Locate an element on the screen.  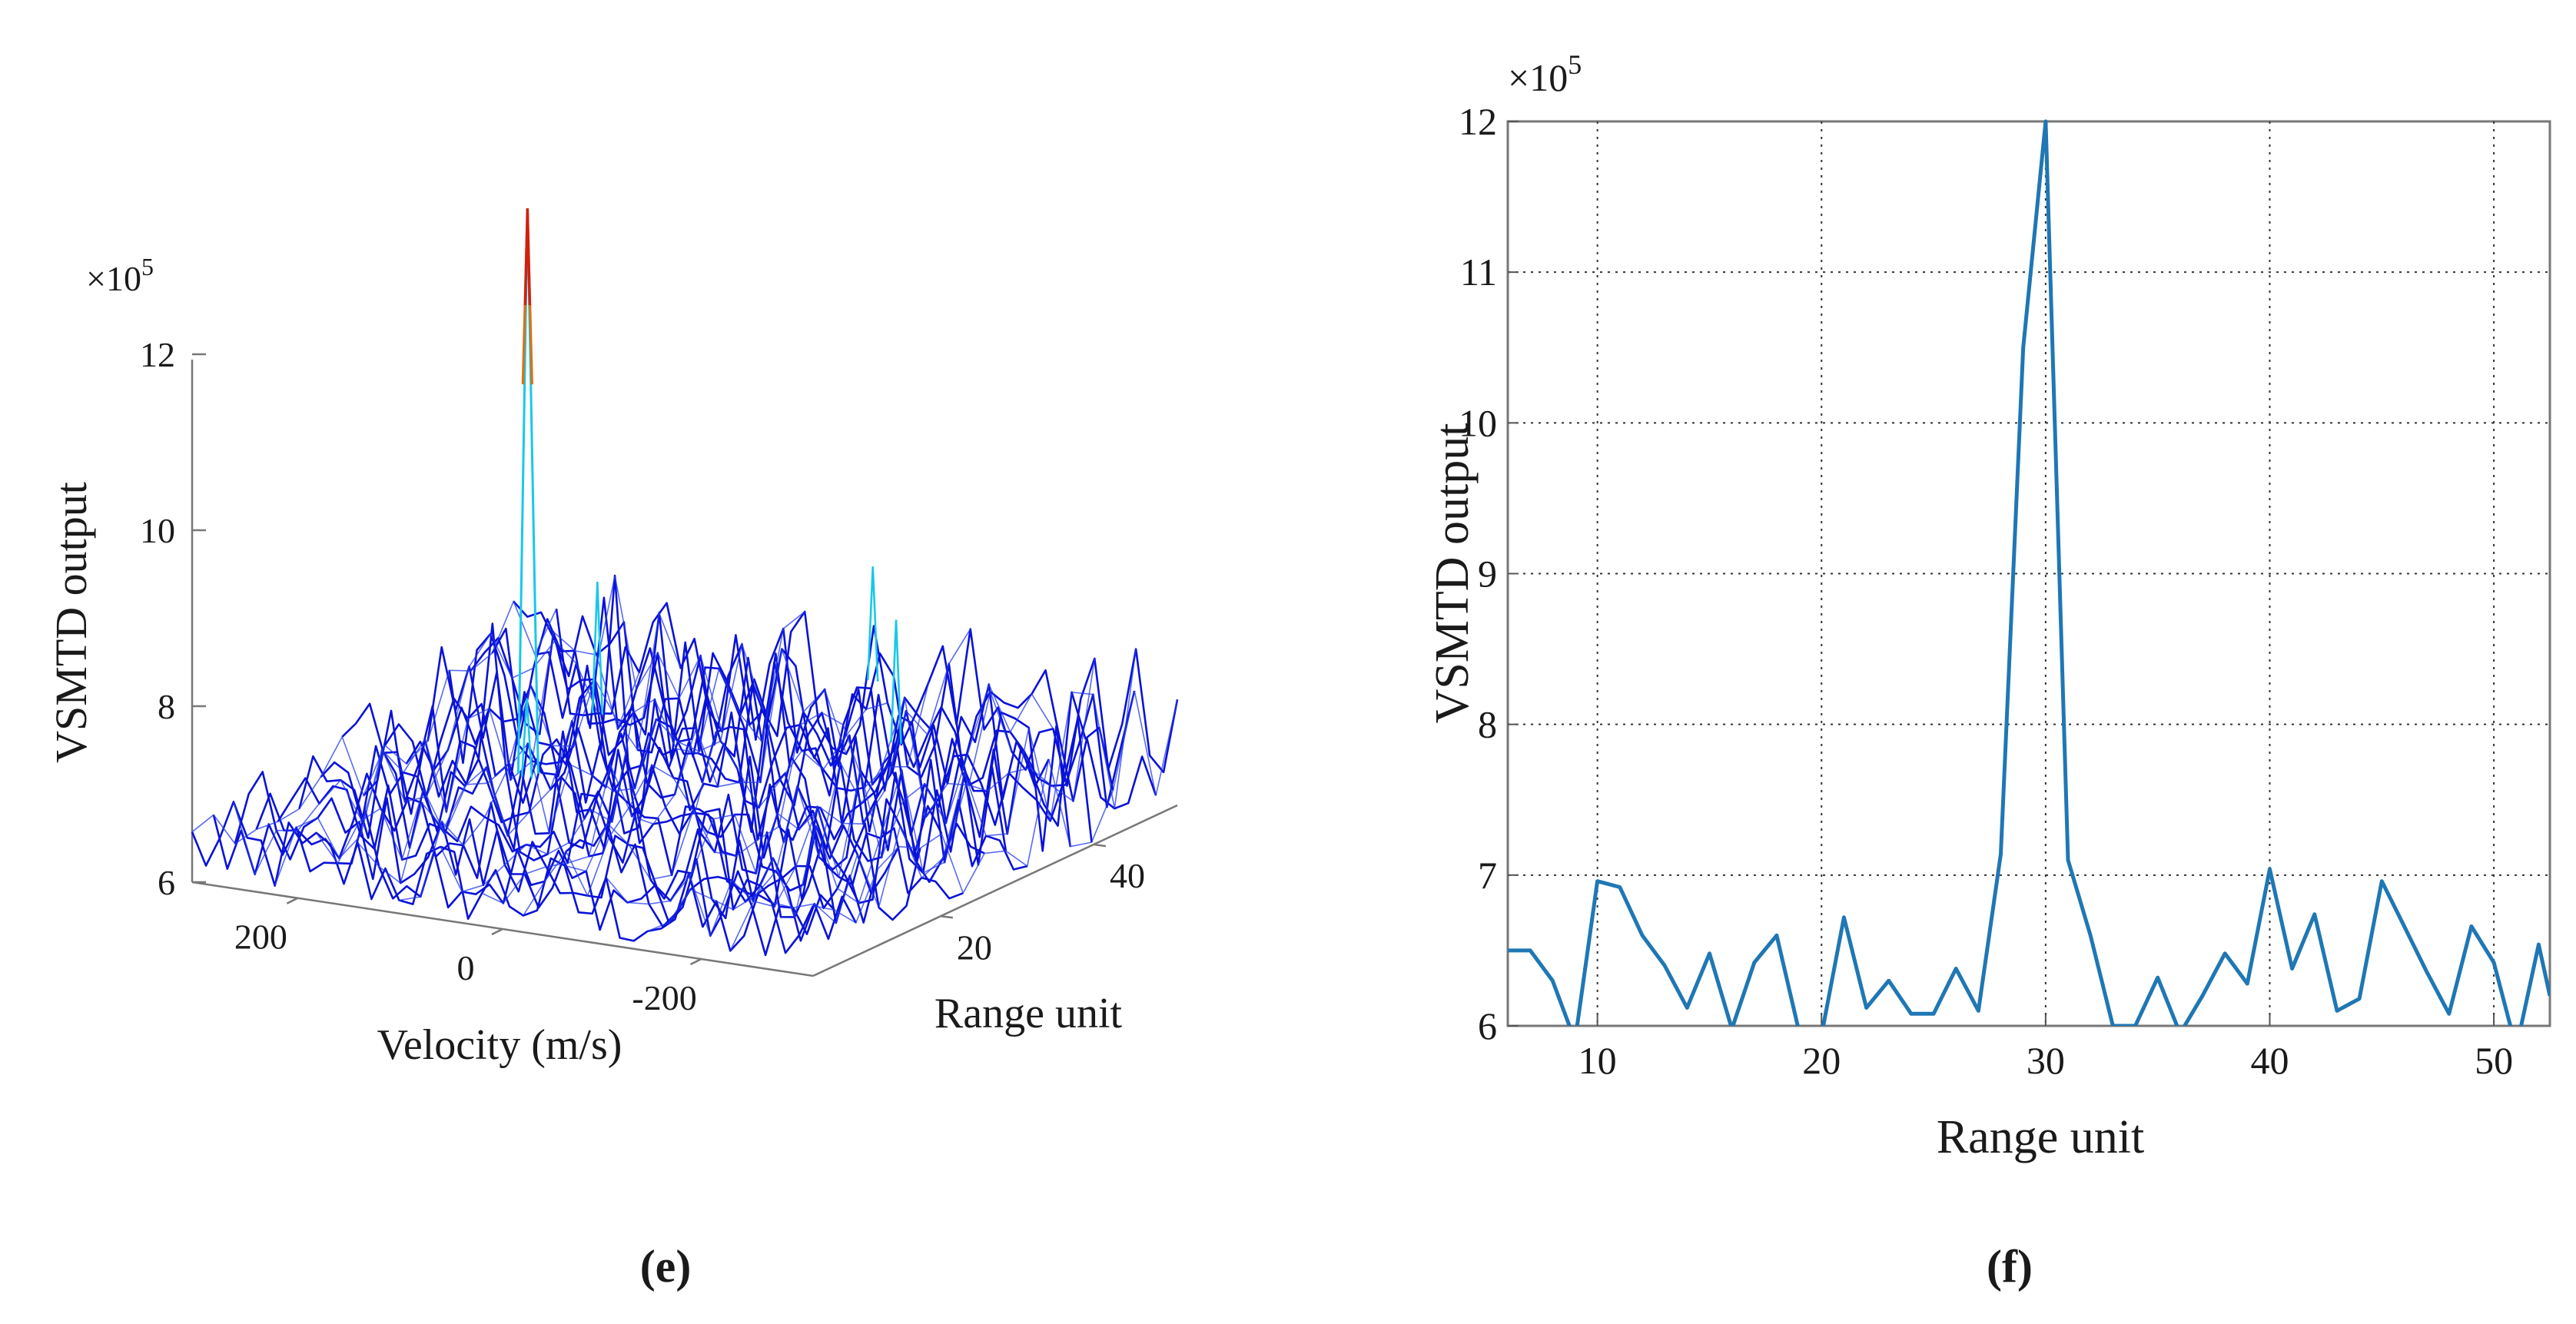
e-range-tick-label: 20 is located at coordinates (974, 947).